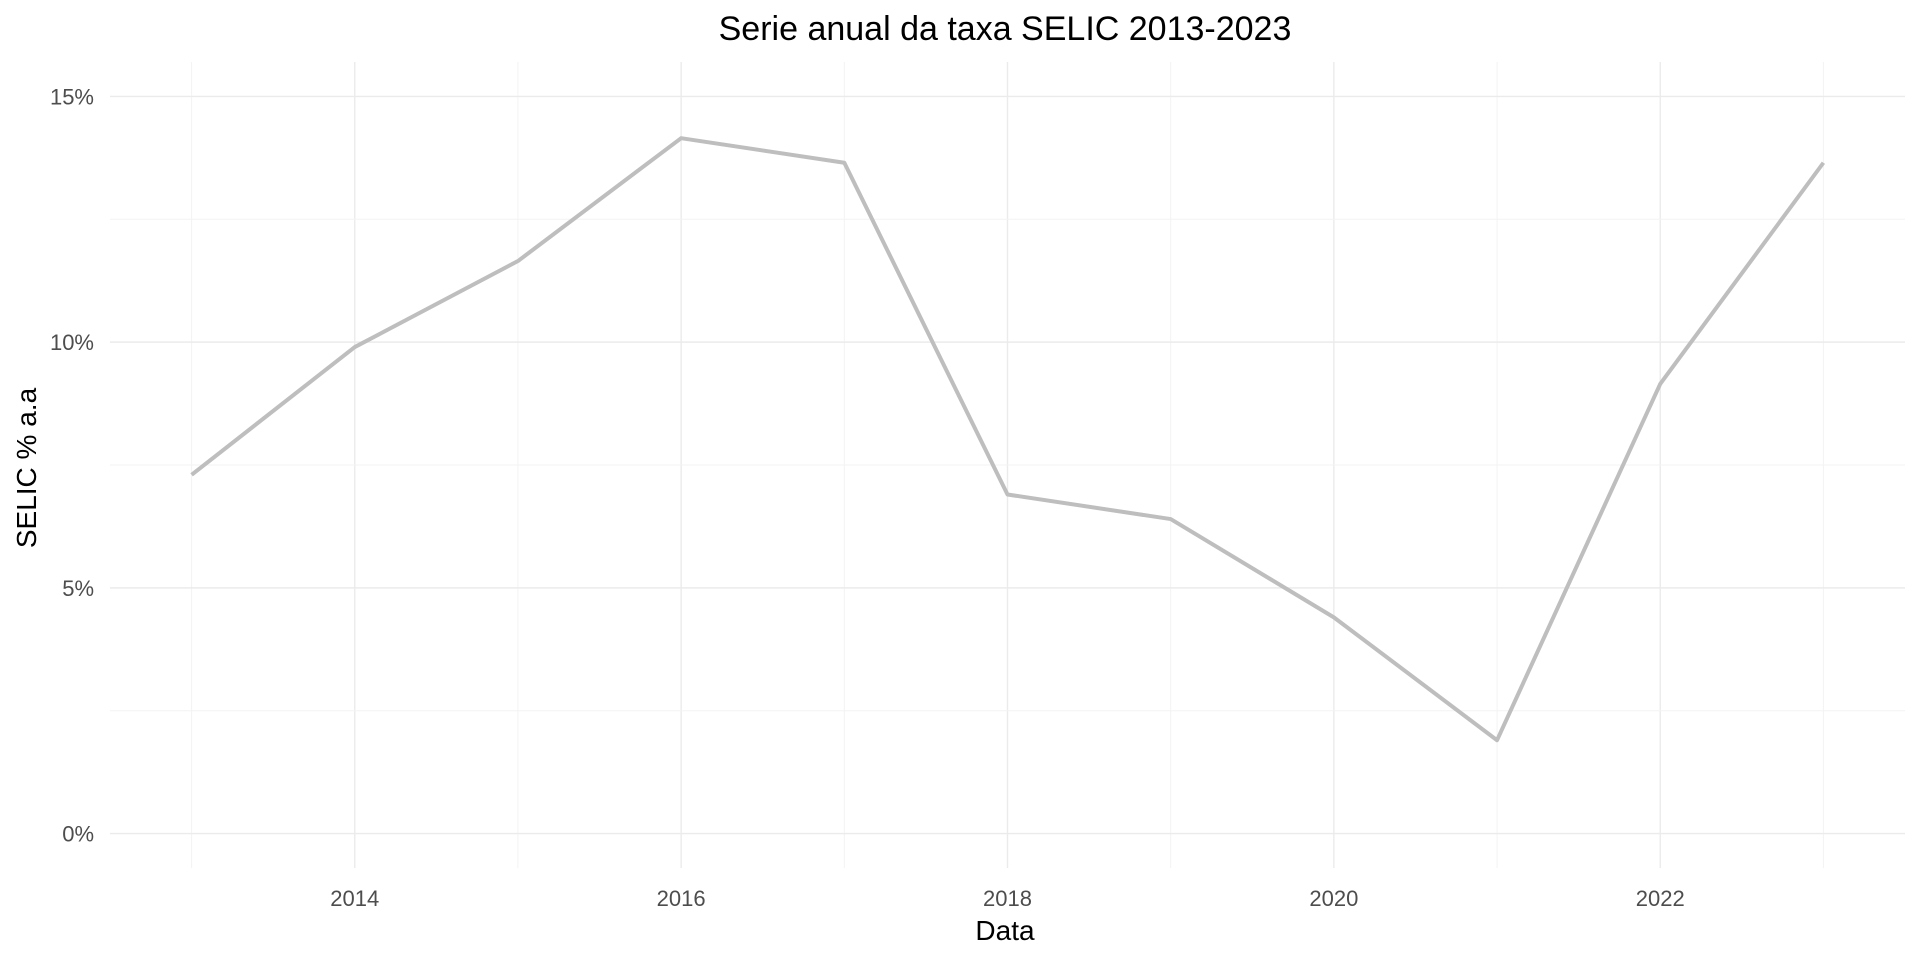  Describe the element at coordinates (354, 898) in the screenshot. I see `x-tick-label: 2014` at that location.